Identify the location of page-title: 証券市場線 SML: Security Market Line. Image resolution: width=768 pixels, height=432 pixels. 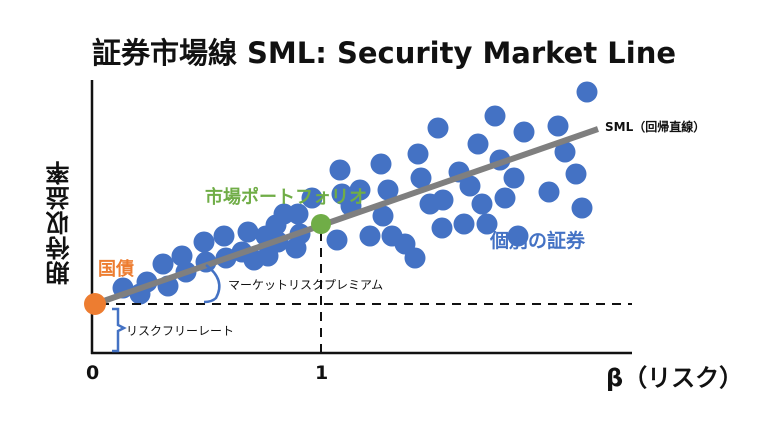
(384, 53).